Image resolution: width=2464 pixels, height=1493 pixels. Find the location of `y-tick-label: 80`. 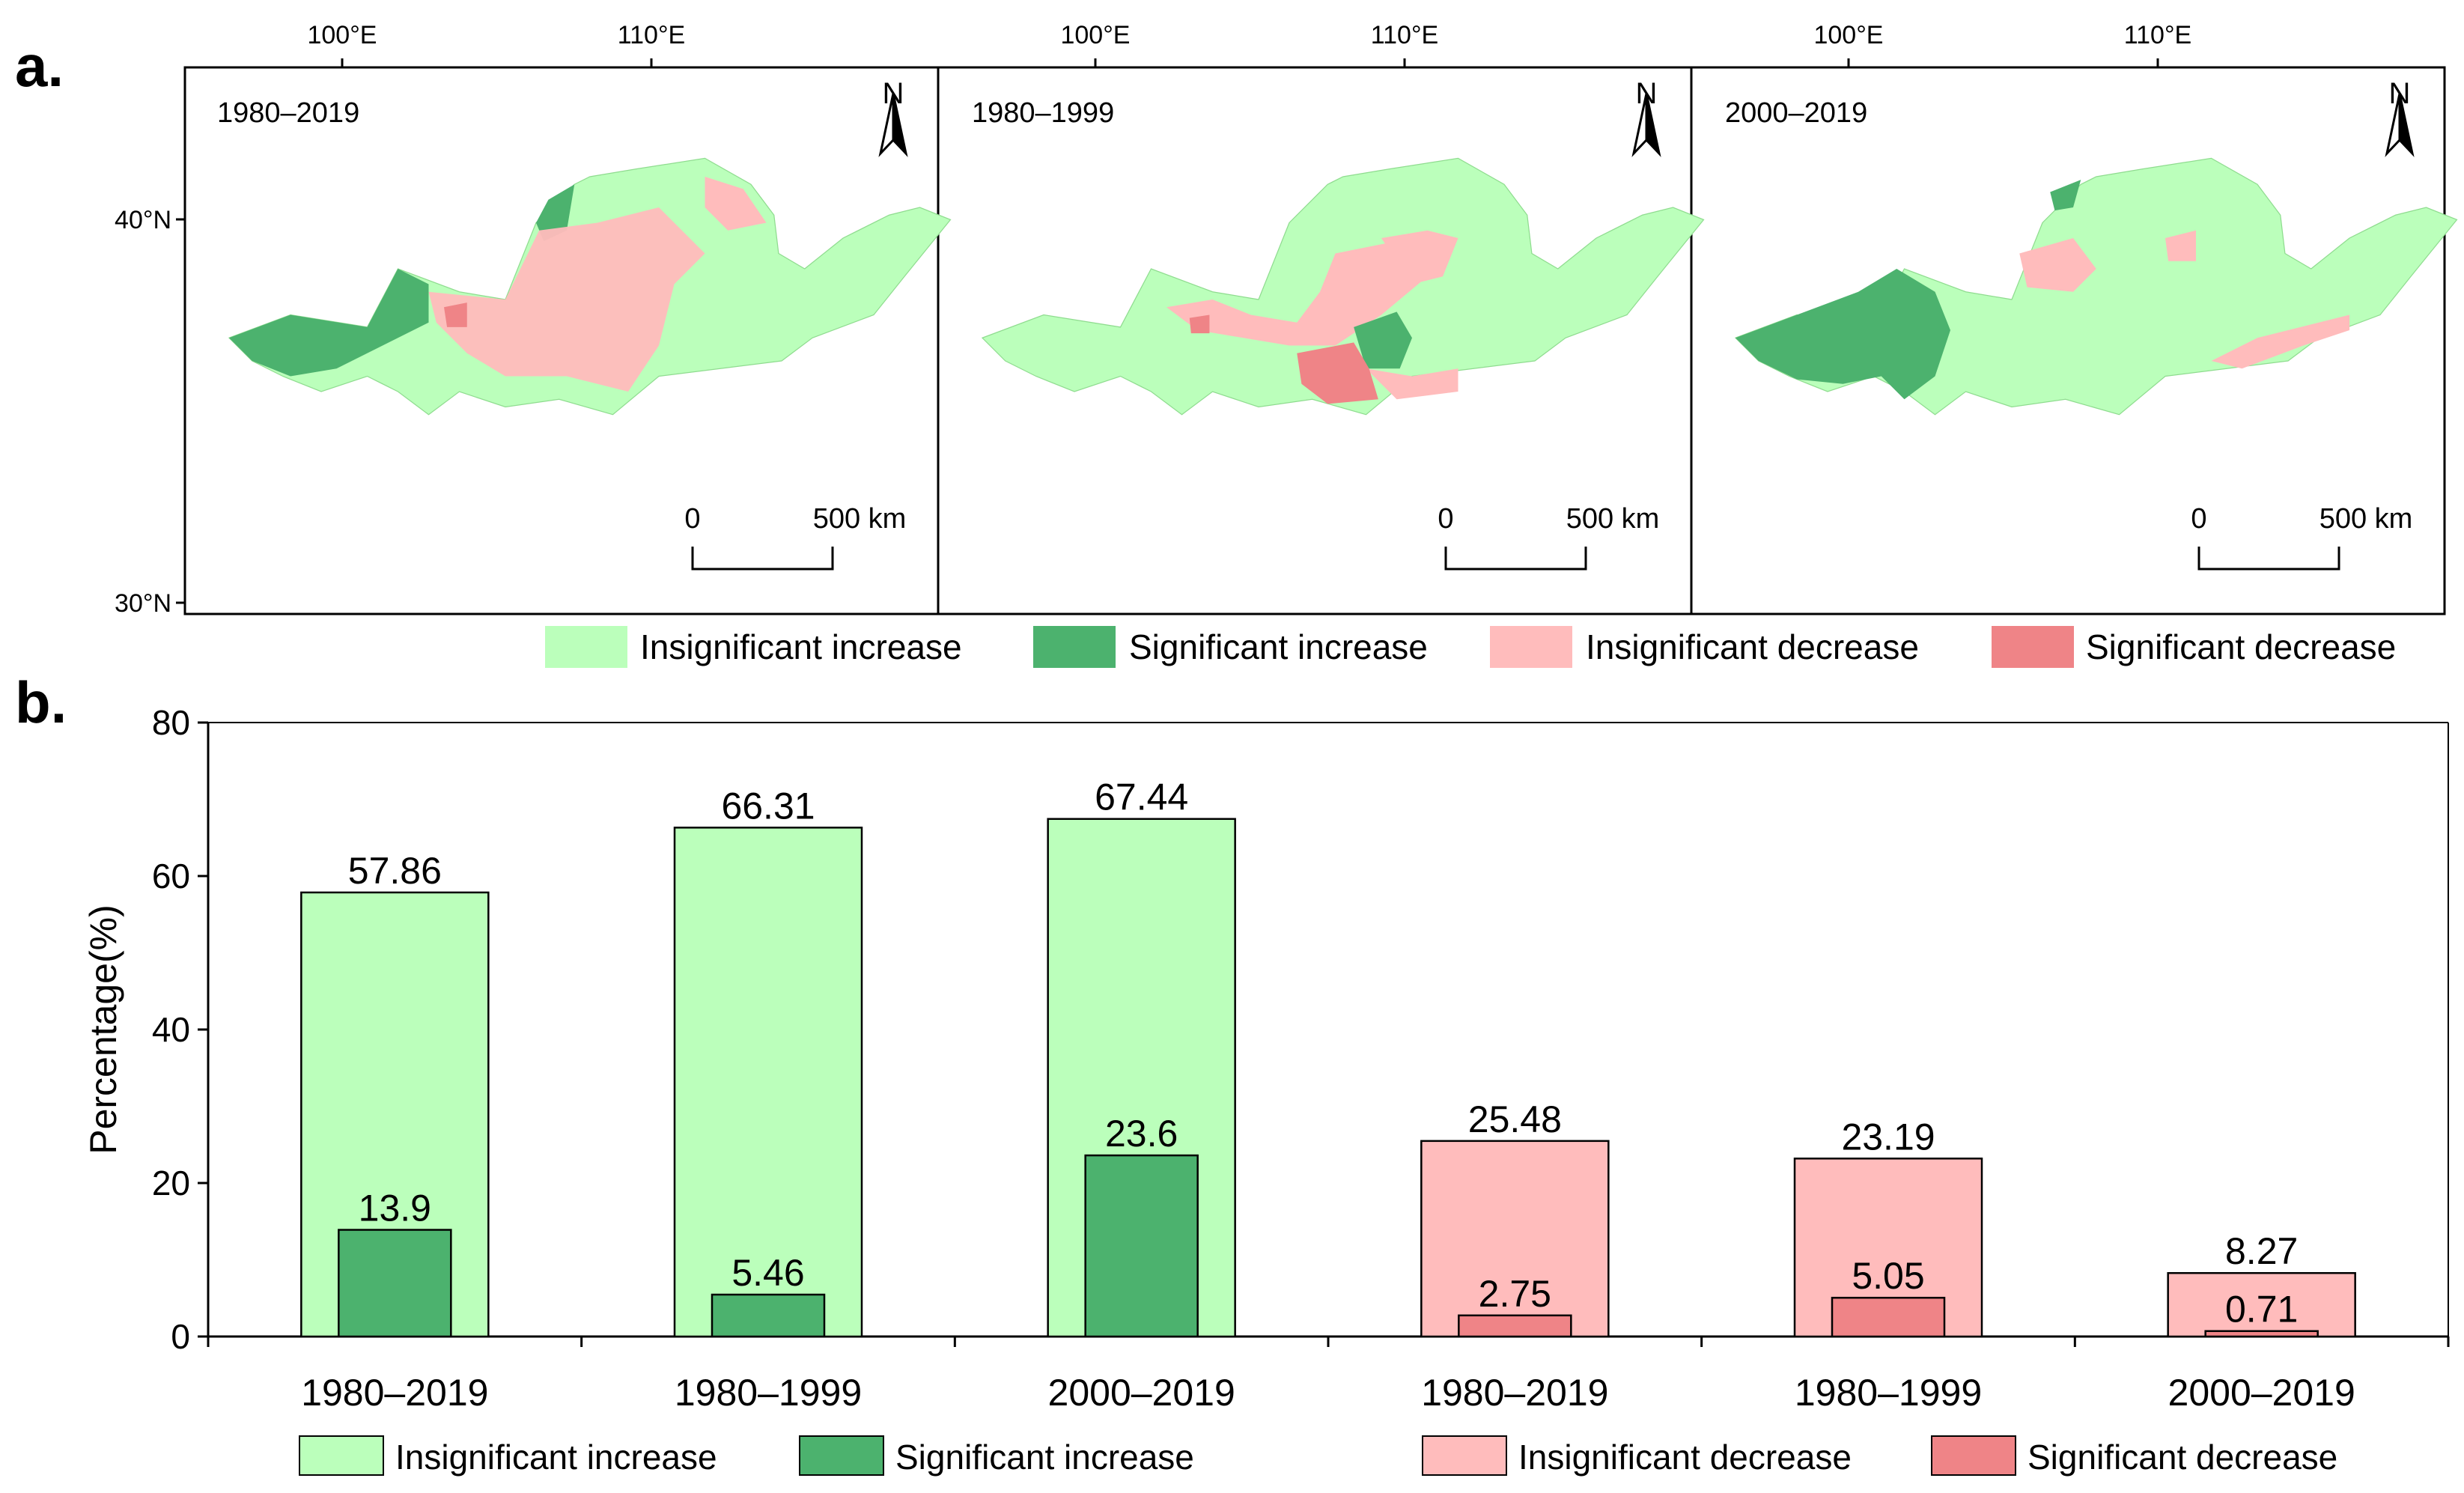

y-tick-label: 80 is located at coordinates (171, 722).